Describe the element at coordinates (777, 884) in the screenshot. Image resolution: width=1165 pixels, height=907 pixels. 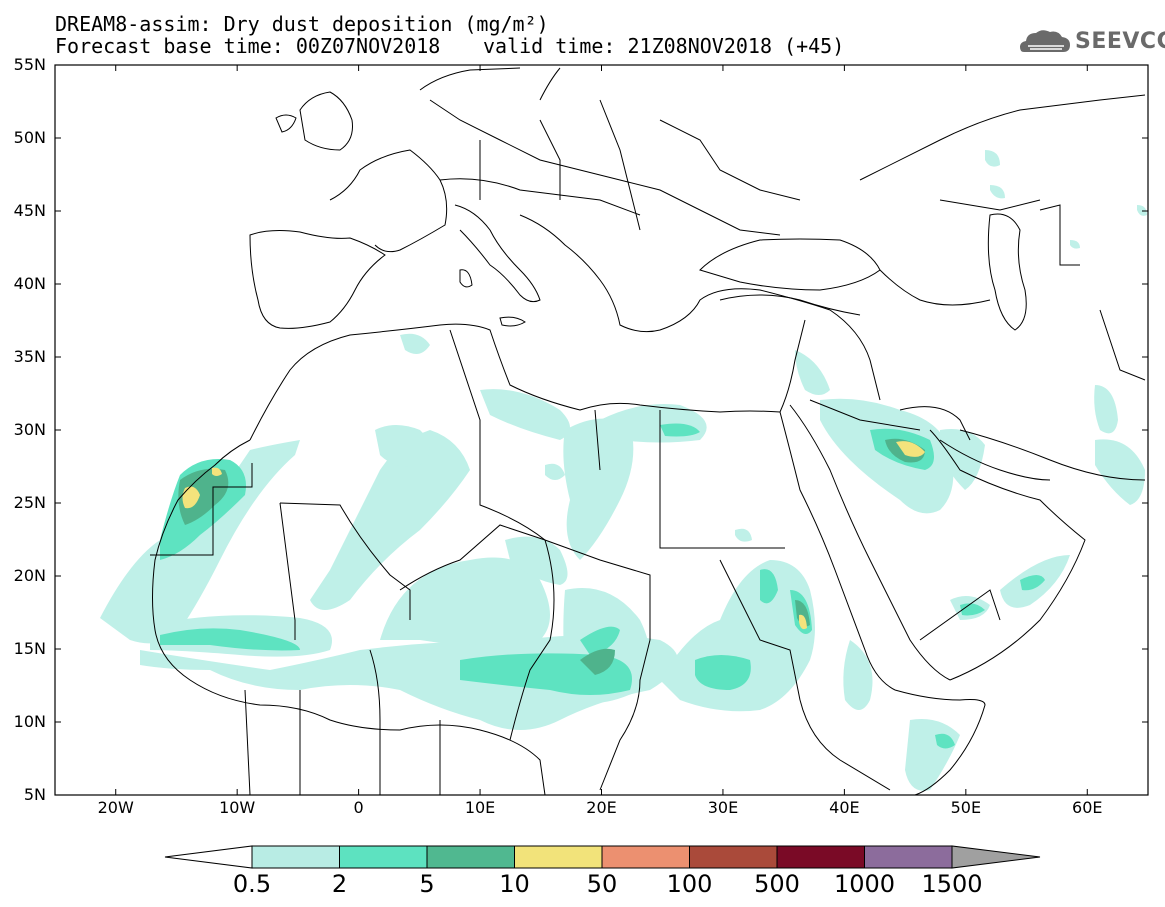
I see `colorbar-label: 500` at that location.